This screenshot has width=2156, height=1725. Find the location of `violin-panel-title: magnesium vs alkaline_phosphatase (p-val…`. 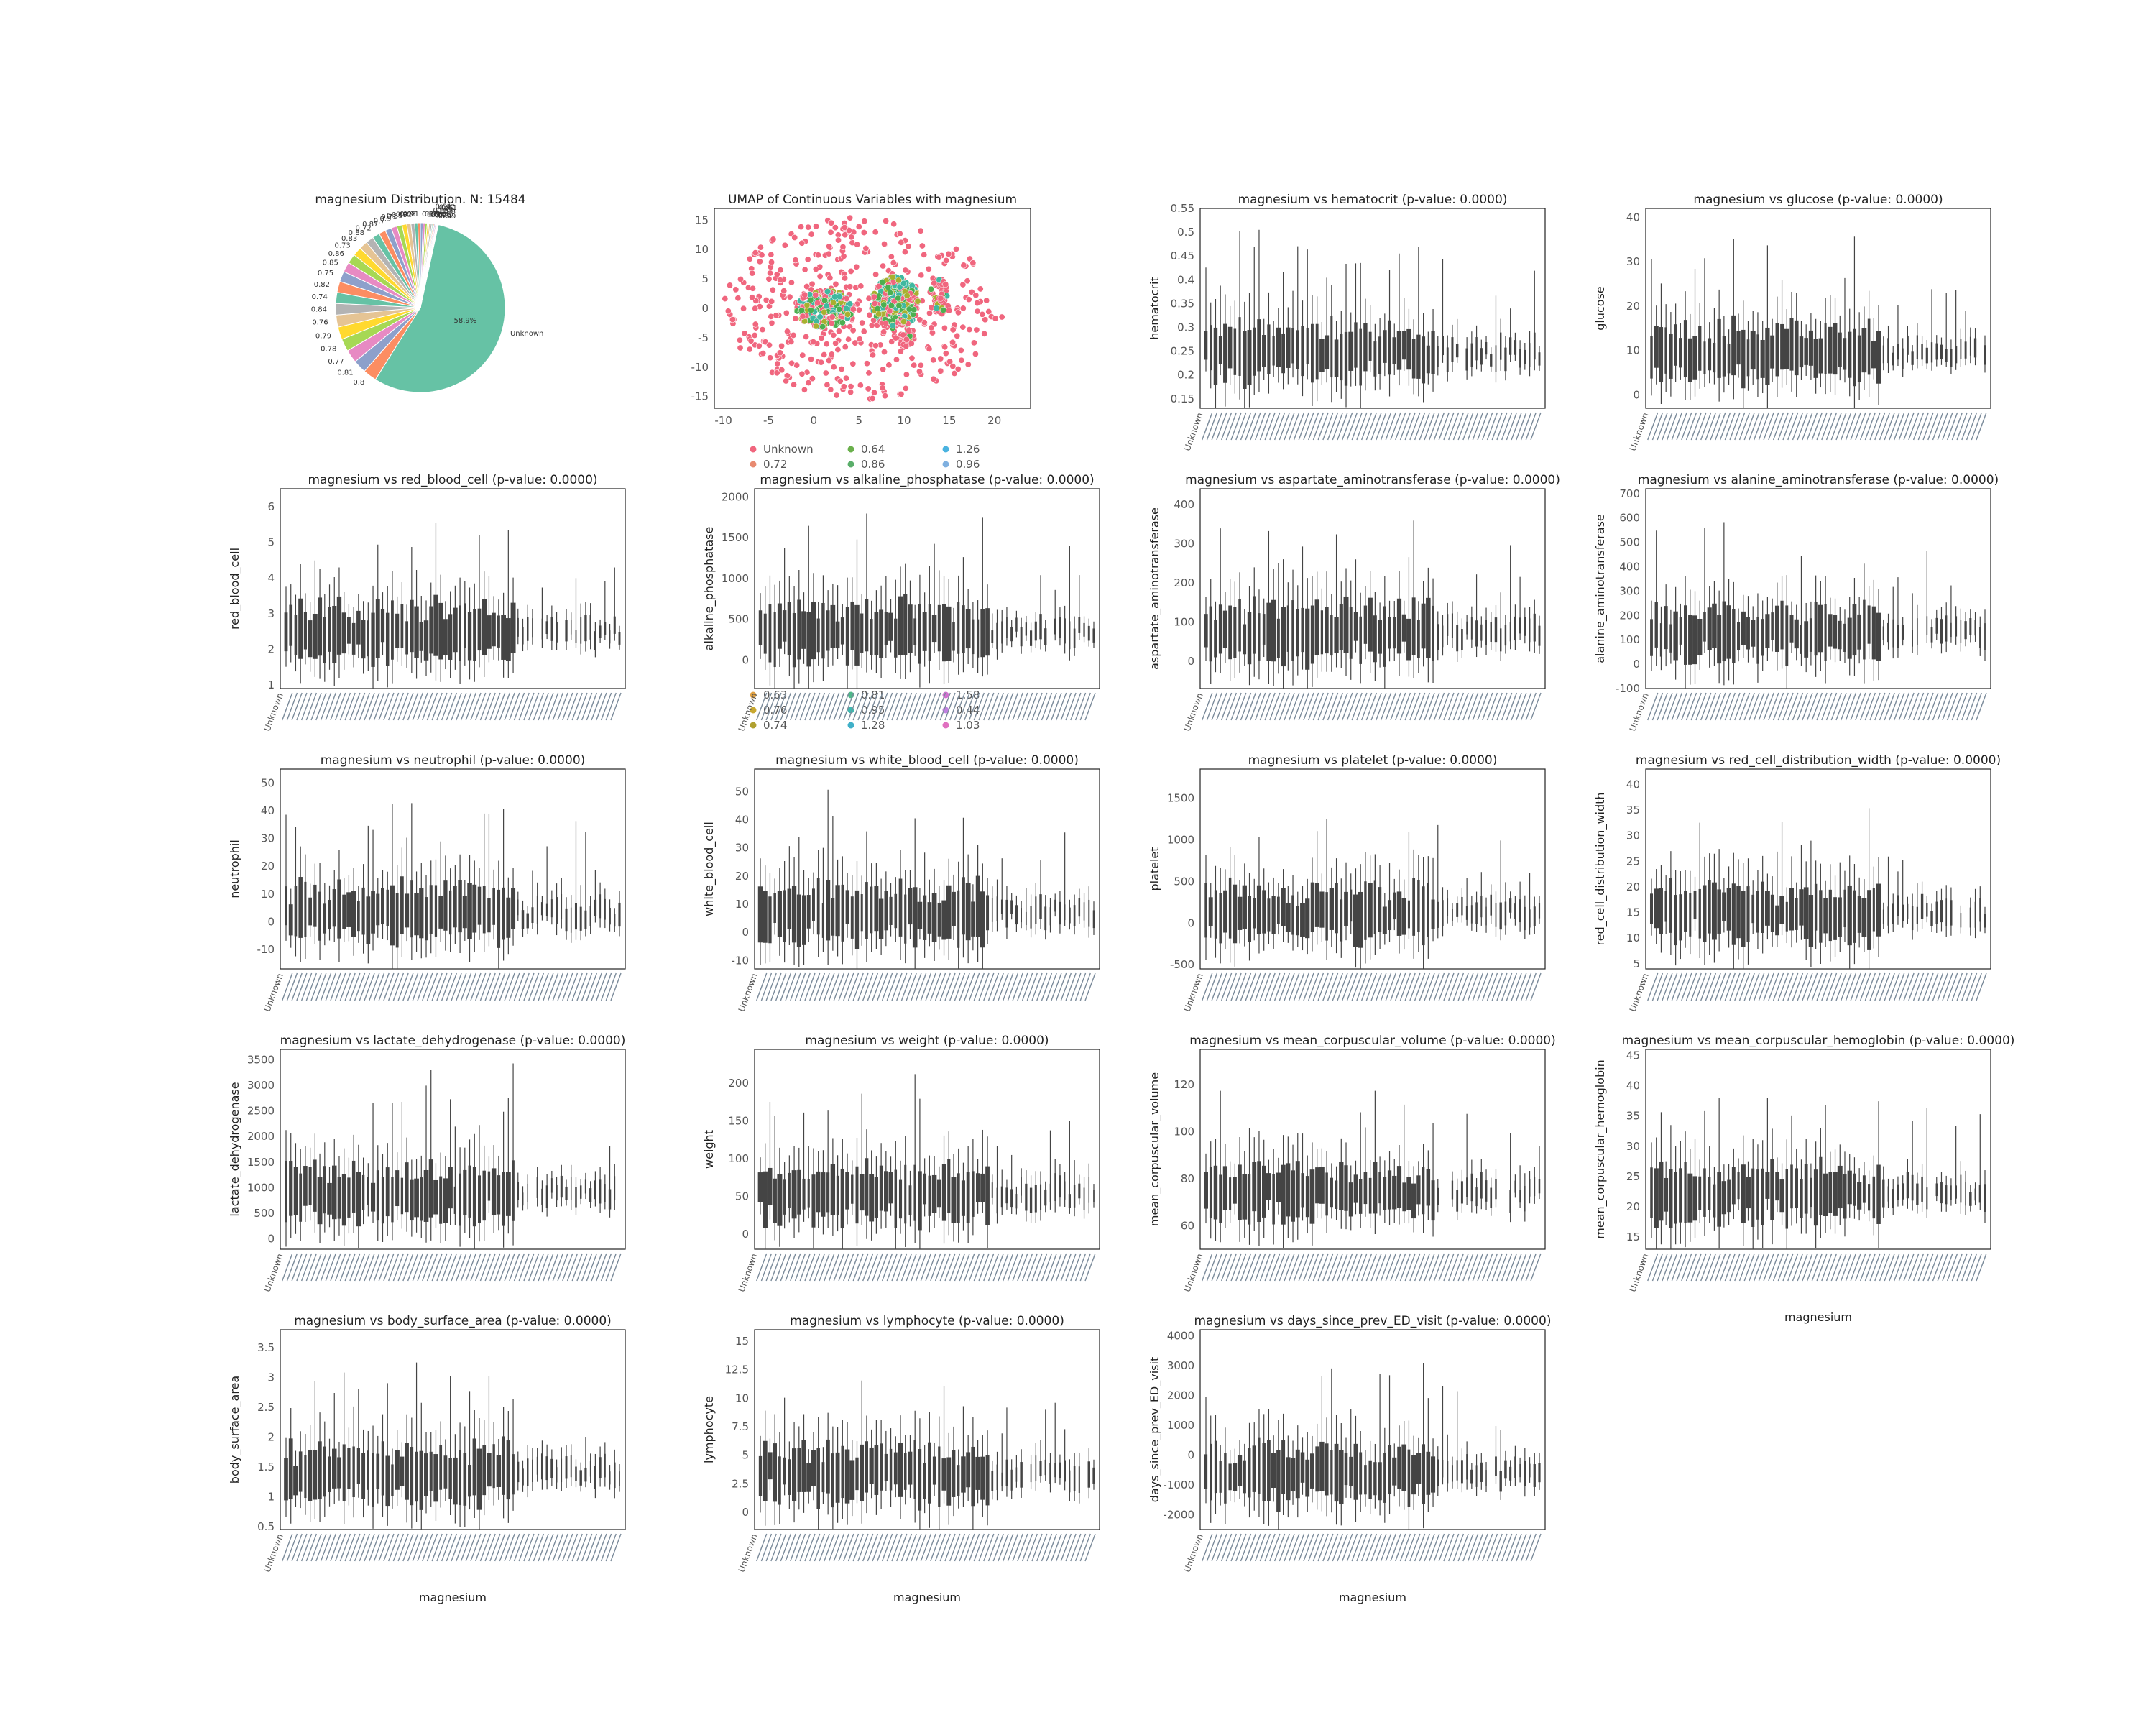

violin-panel-title: magnesium vs alkaline_phosphatase (p-val… is located at coordinates (927, 480).